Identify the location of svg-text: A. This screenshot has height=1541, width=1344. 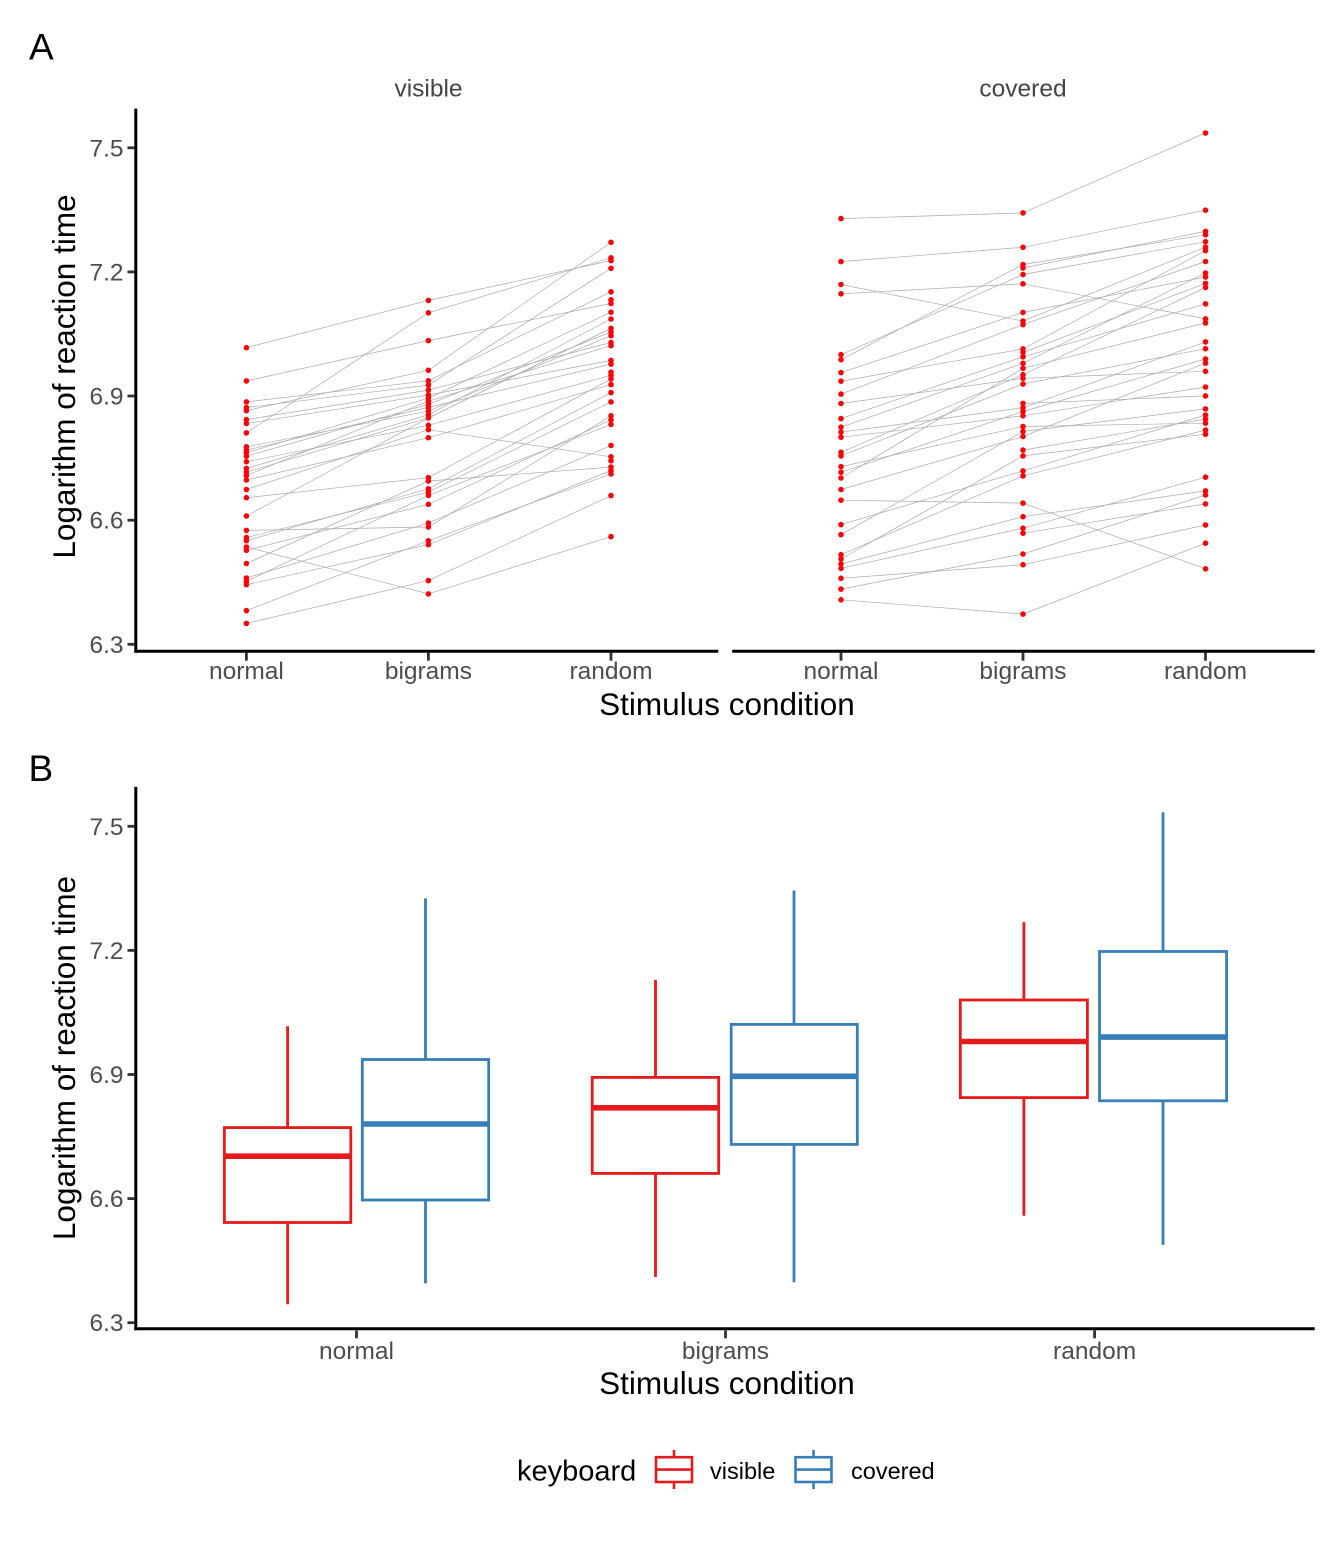
(41, 47).